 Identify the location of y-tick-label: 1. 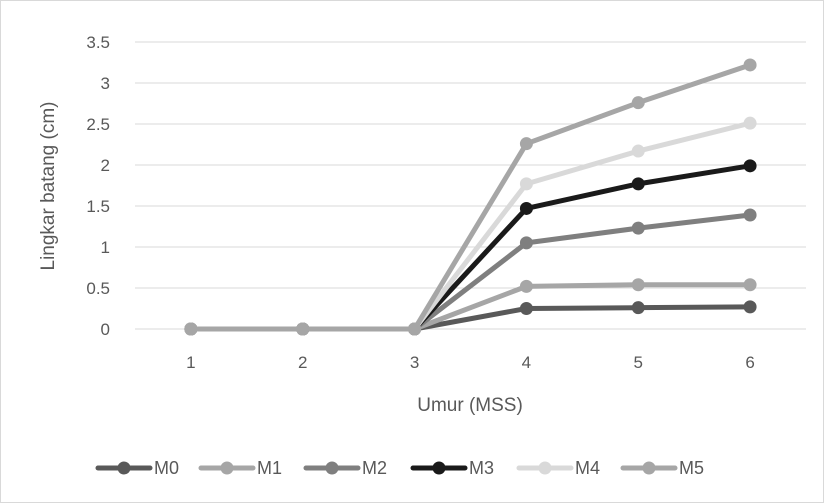
(105, 247).